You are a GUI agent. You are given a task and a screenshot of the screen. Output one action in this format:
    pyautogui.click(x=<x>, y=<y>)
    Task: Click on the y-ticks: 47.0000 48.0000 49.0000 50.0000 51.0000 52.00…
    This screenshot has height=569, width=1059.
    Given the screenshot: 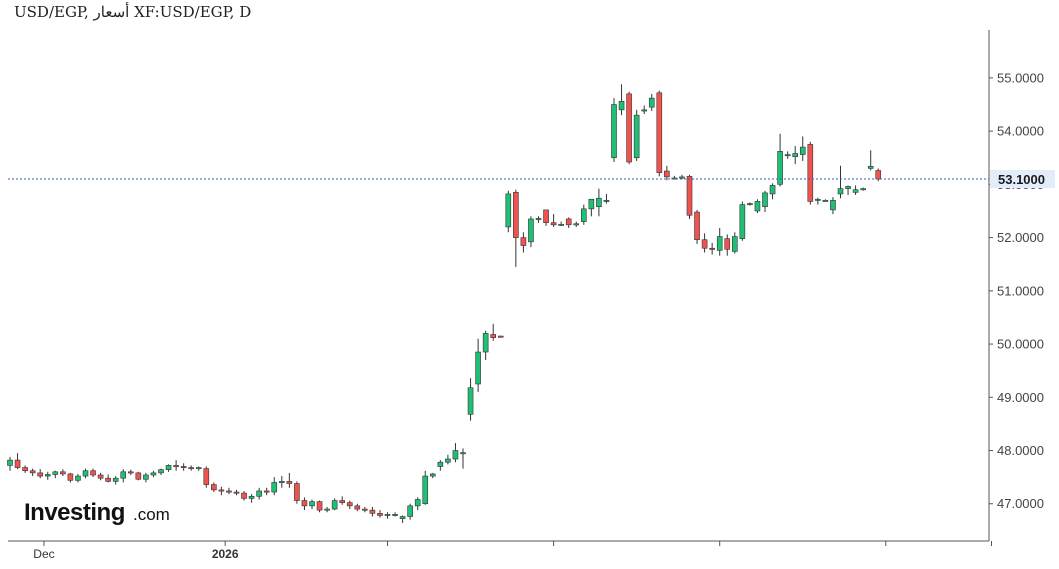 What is the action you would take?
    pyautogui.click(x=1016, y=290)
    